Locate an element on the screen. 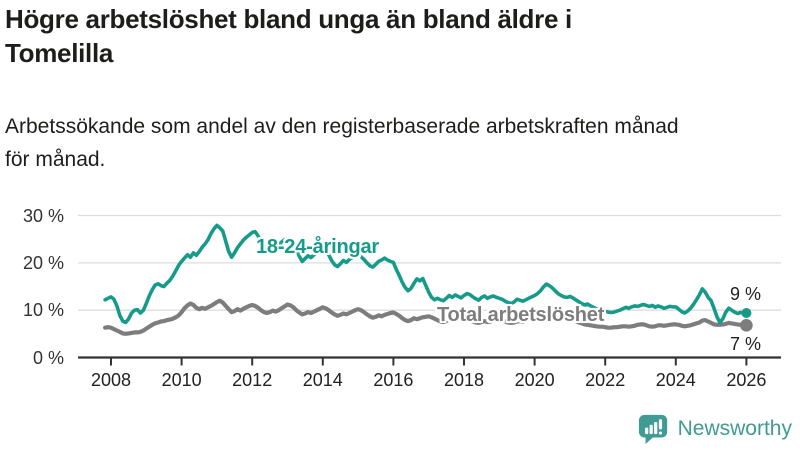 The width and height of the screenshot is (800, 450). x-axis-label: 2024 is located at coordinates (675, 379).